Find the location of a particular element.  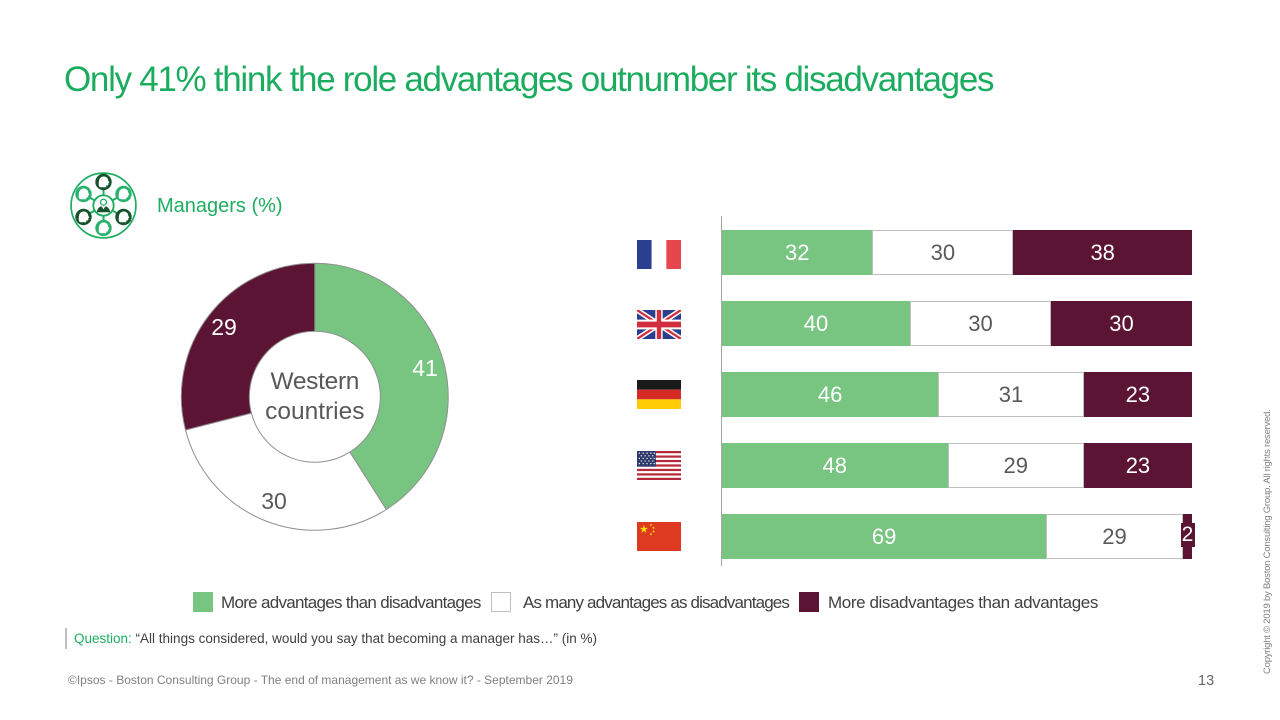

svg-text: countries is located at coordinates (314, 411).